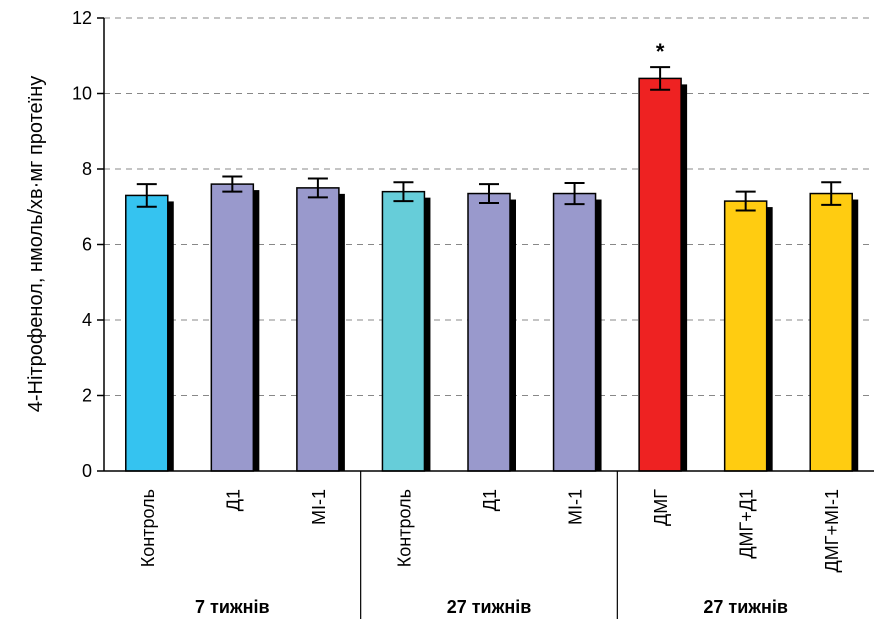 This screenshot has height=619, width=874. I want to click on y-tick-label: 4, so click(87, 320).